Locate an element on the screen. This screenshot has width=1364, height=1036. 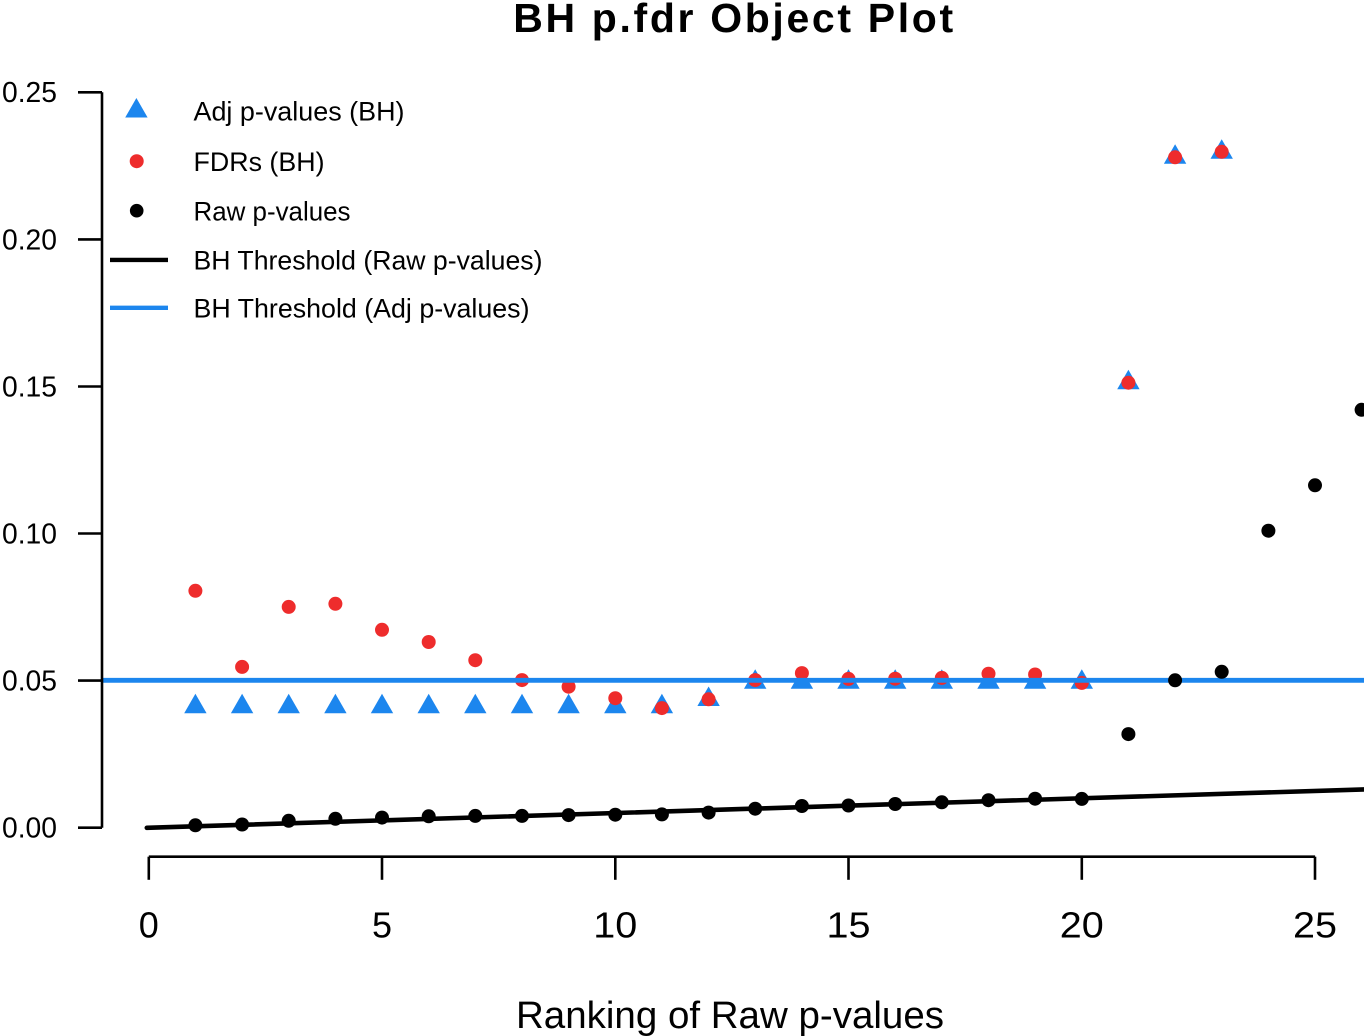
svg-text: 0.05 is located at coordinates (29, 682).